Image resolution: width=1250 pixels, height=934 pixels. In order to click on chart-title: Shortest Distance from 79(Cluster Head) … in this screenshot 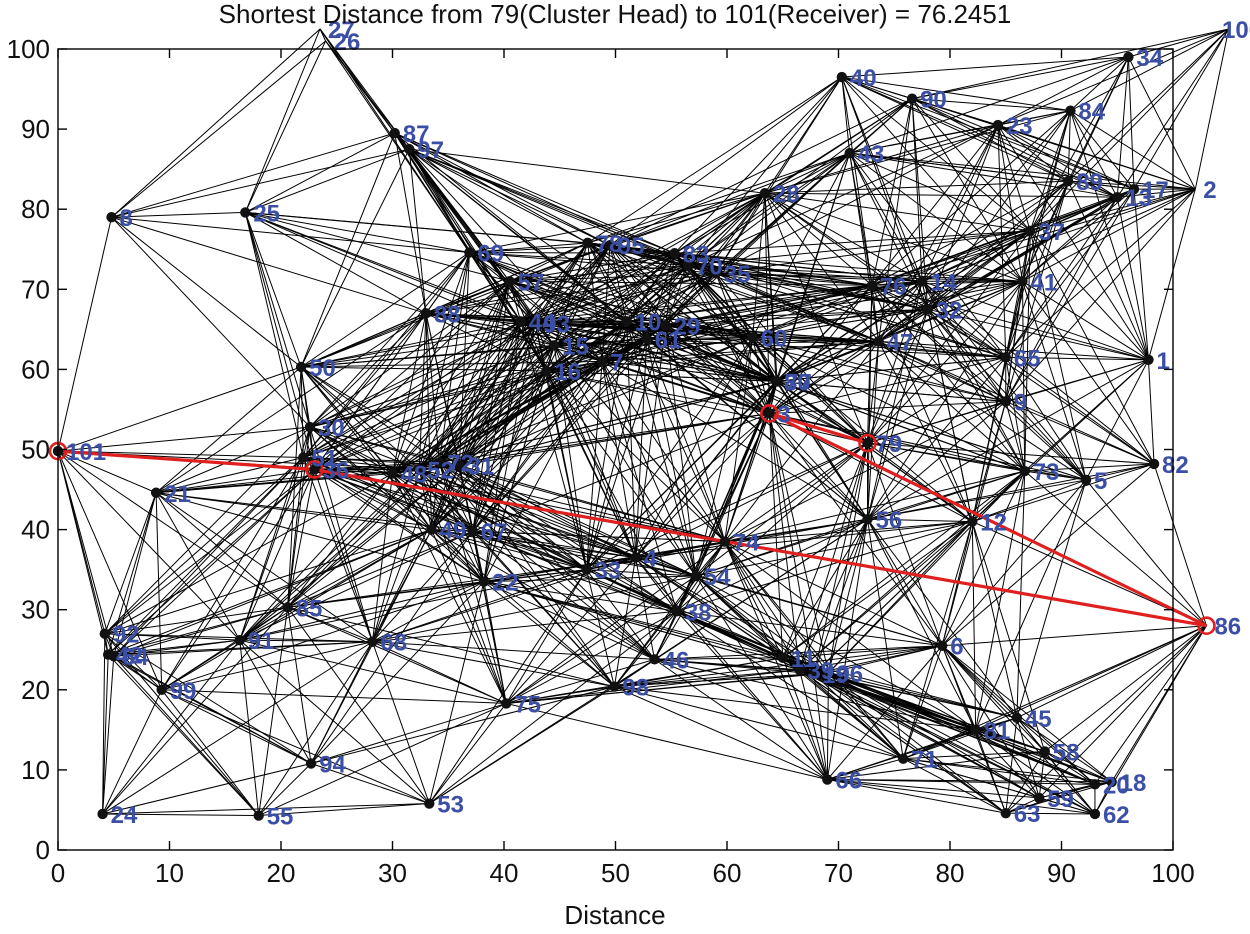, I will do `click(615, 14)`.